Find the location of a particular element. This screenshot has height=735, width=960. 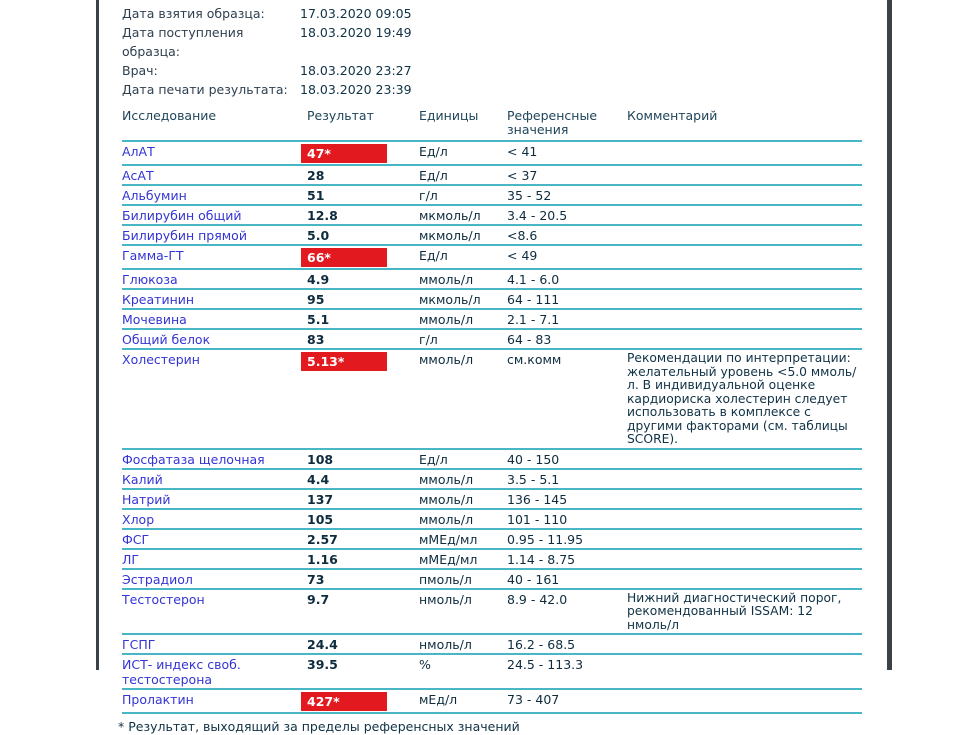

reference-range: 64 - 83 is located at coordinates (529, 339).